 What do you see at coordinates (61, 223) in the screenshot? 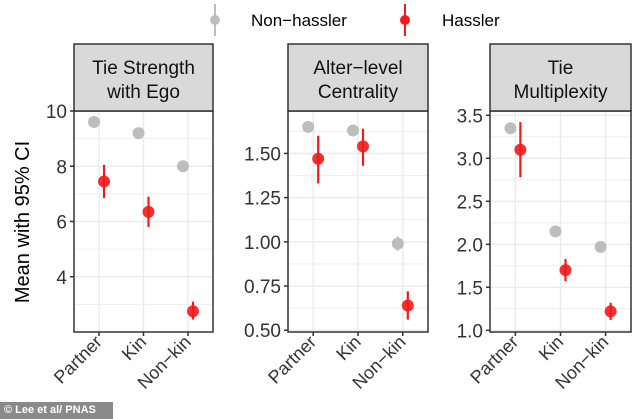
I see `y-tick-label: 6` at bounding box center [61, 223].